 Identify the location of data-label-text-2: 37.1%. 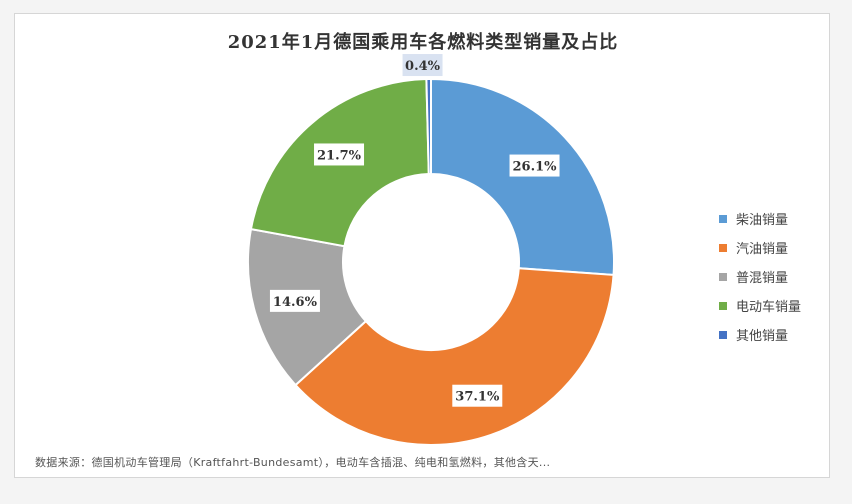
(477, 397).